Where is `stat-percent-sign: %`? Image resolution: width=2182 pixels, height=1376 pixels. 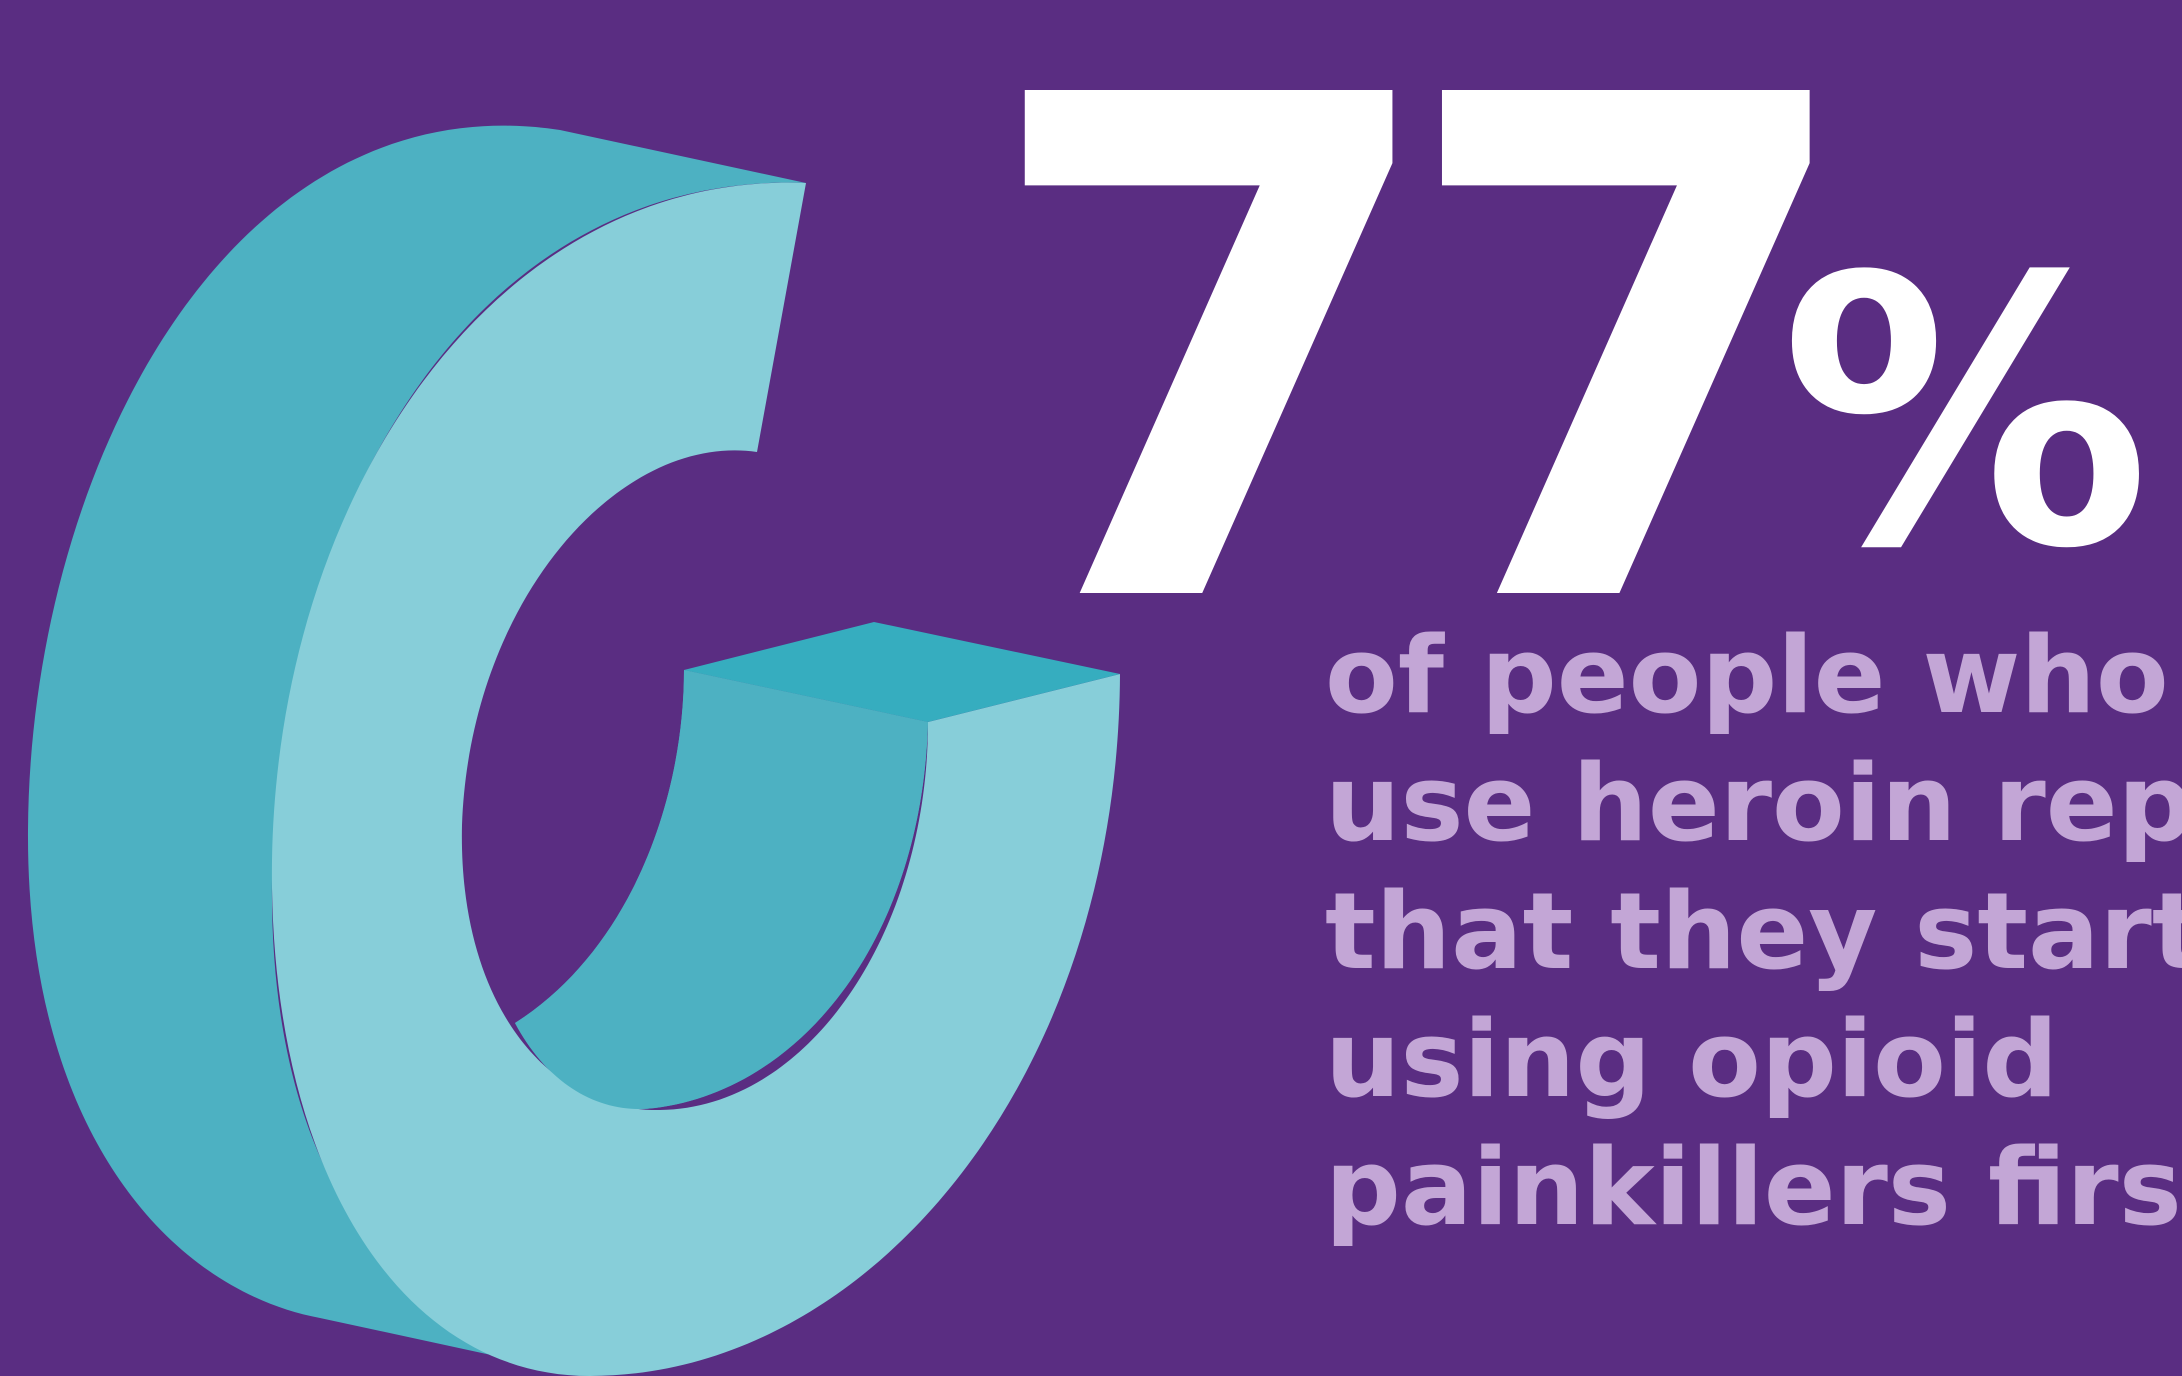 stat-percent-sign: % is located at coordinates (1965, 415).